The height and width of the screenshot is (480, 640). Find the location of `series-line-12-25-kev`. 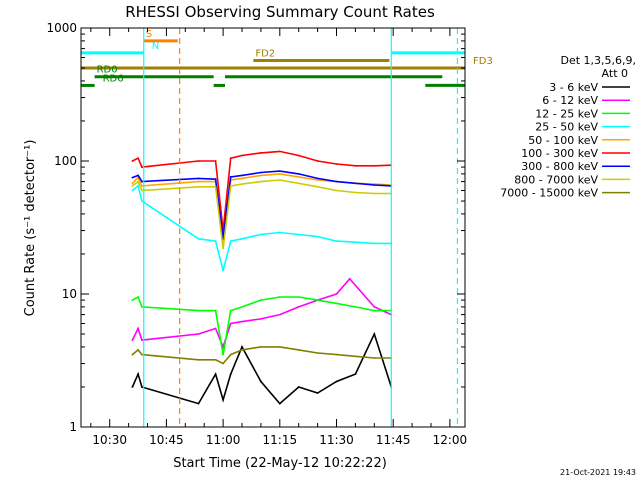

series-line-12-25-kev is located at coordinates (262, 325).